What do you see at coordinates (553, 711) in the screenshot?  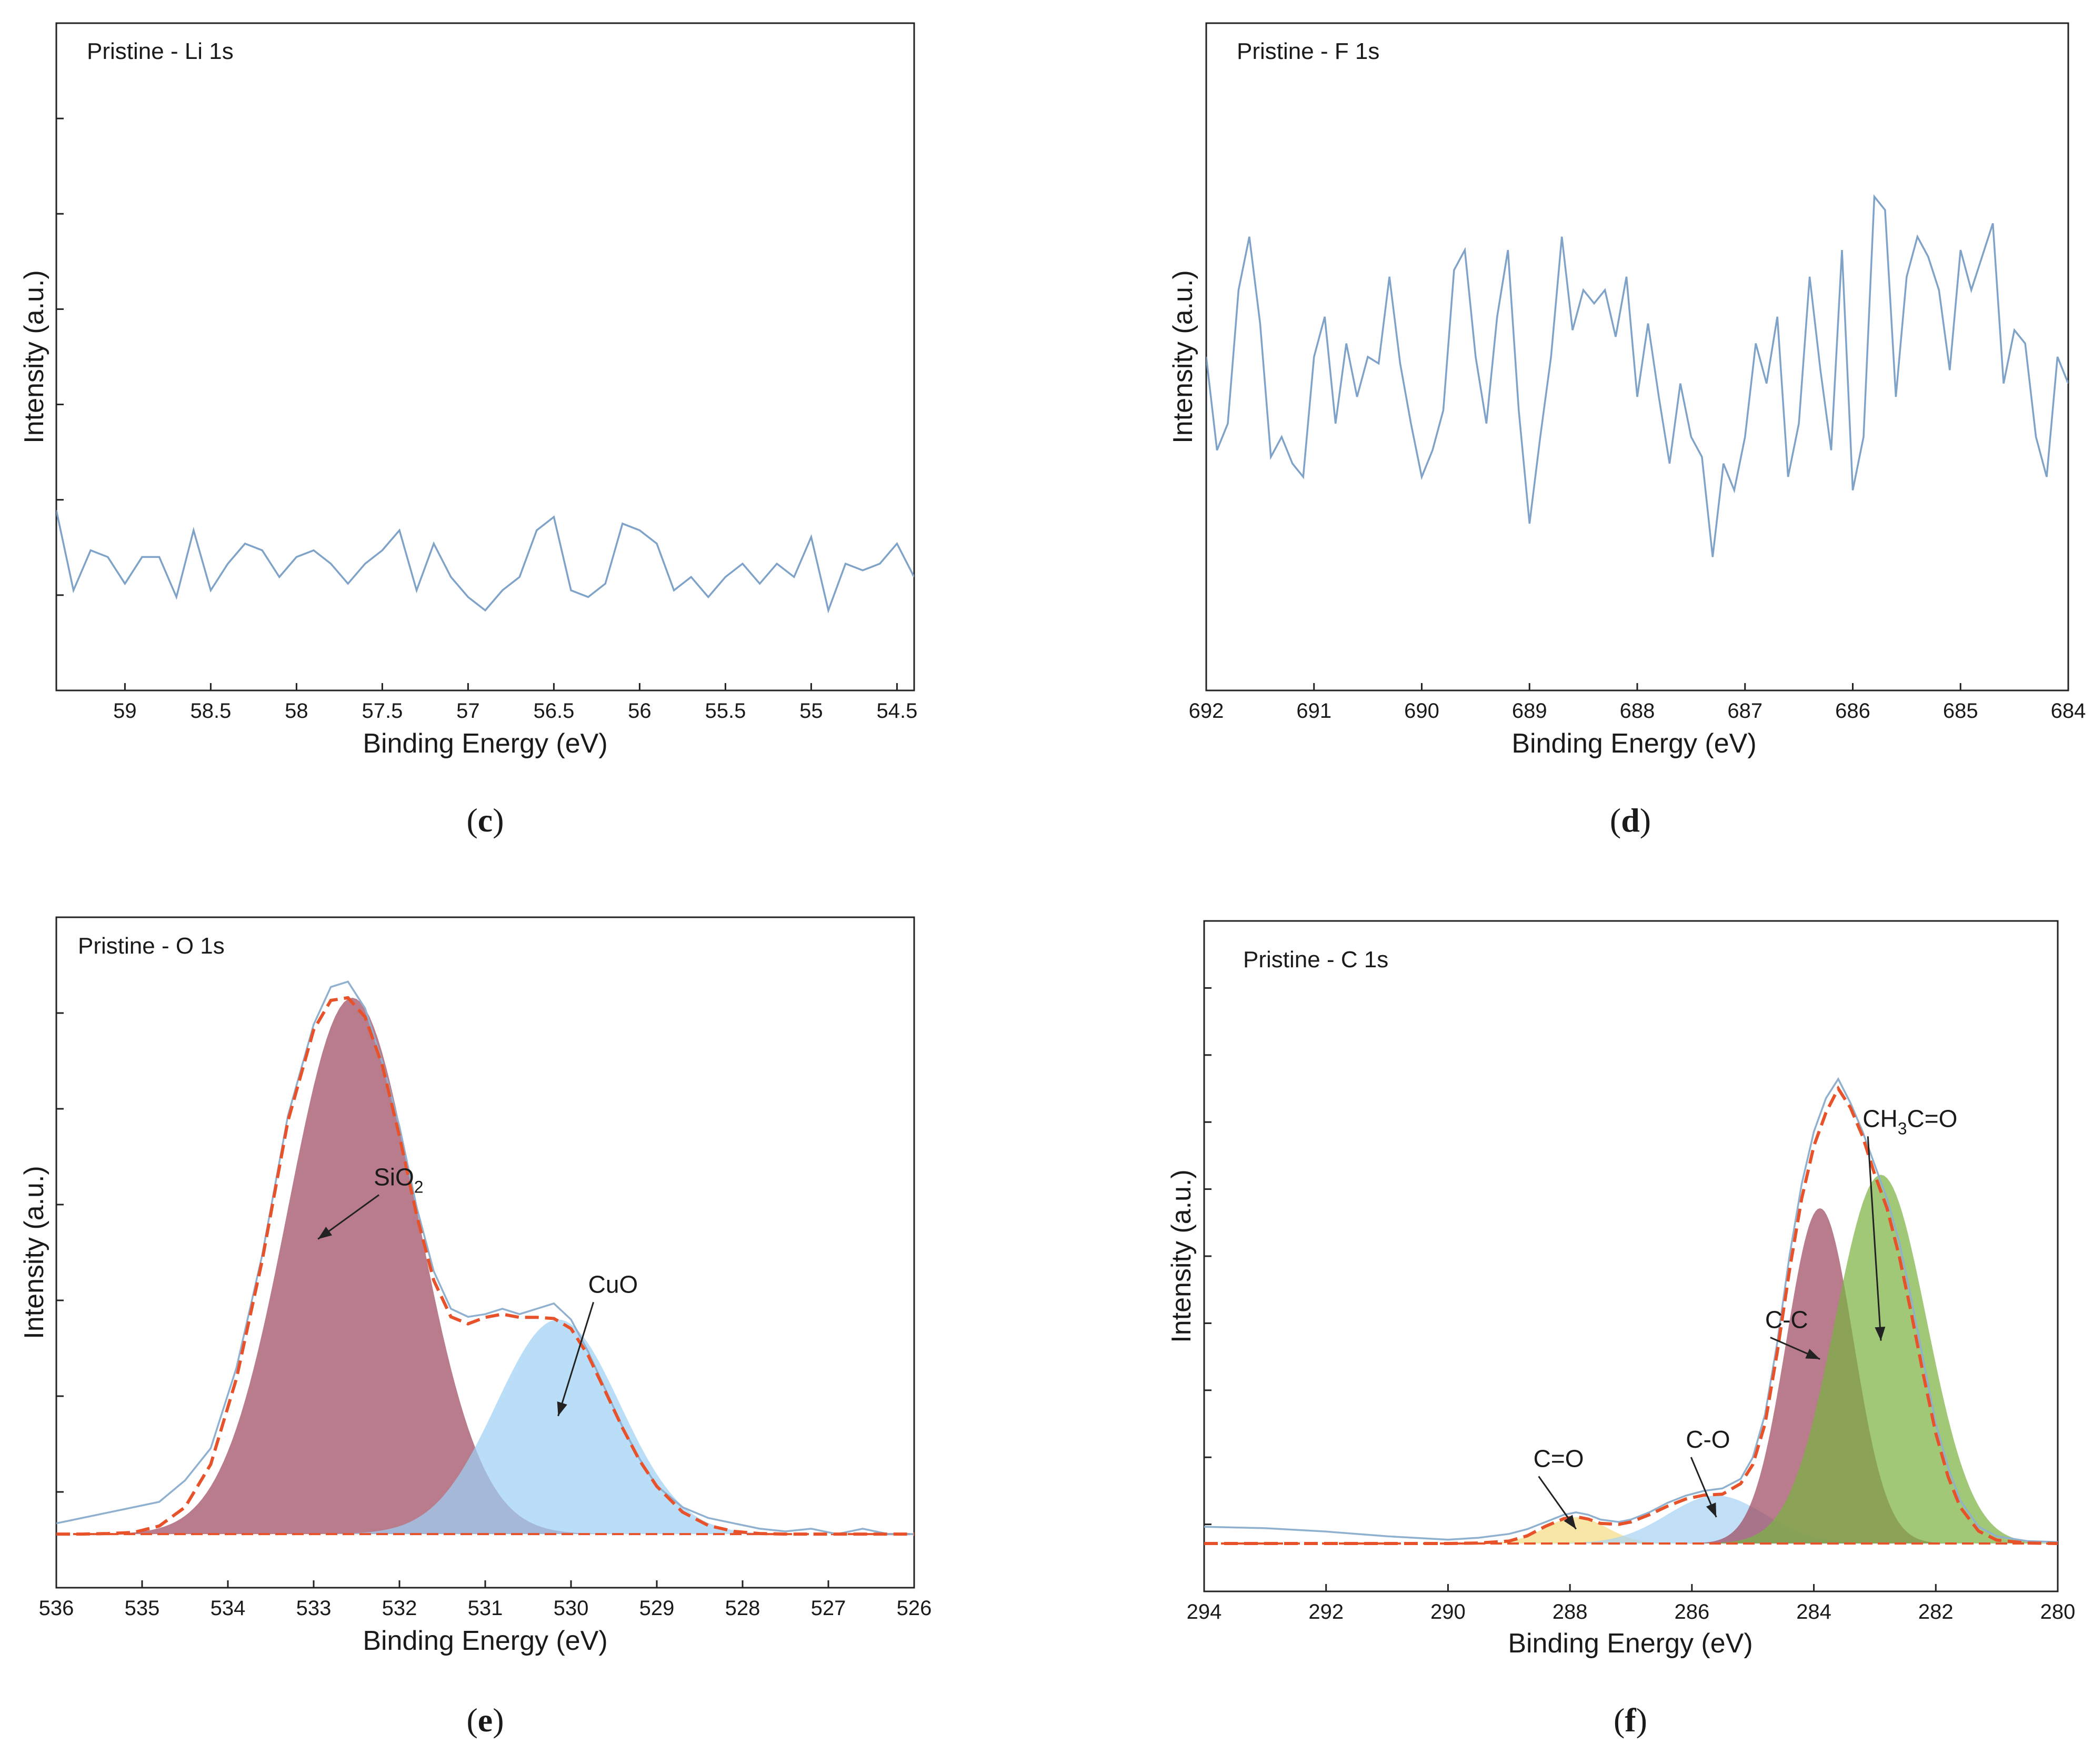 I see `x-tick-label: 56.5` at bounding box center [553, 711].